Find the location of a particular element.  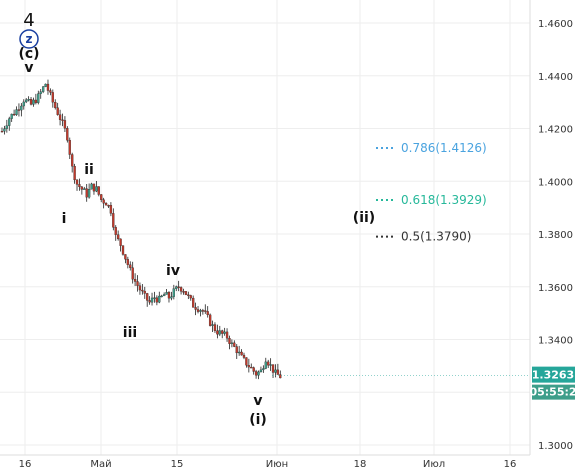

last-price-badge is located at coordinates (553, 374).